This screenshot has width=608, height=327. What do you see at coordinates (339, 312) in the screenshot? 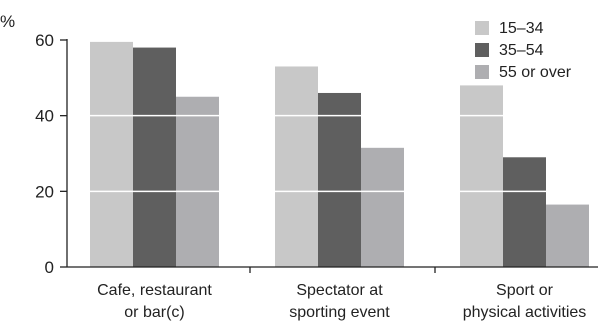
I see `category-label-2-line-2: sporting event` at bounding box center [339, 312].